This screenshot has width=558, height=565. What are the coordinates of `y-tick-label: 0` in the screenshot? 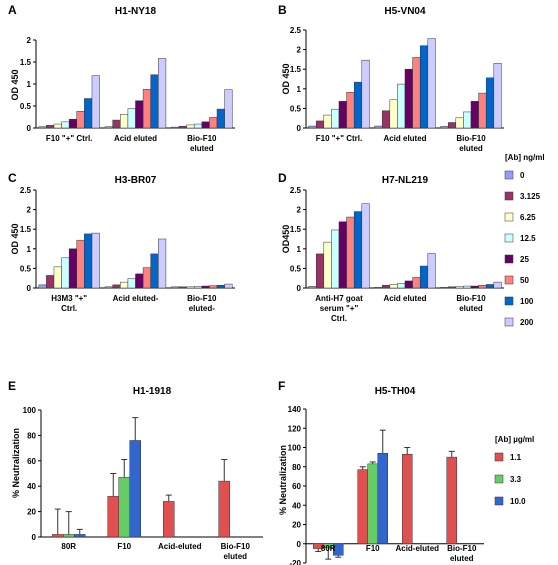 It's located at (29, 128).